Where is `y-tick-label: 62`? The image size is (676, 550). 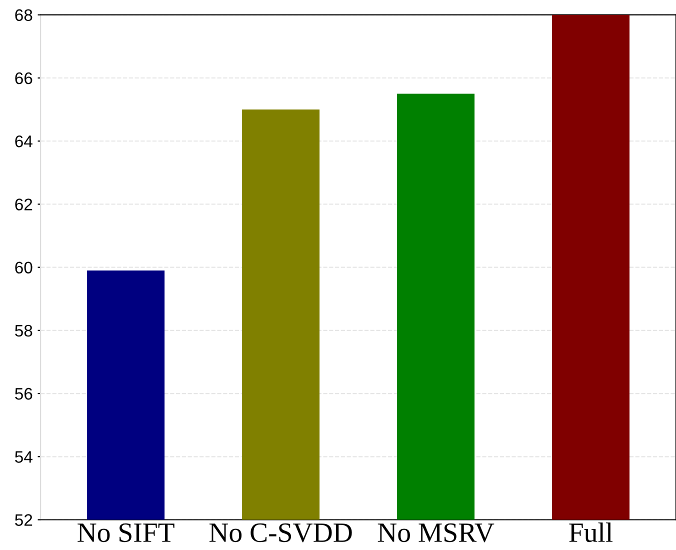 y-tick-label: 62 is located at coordinates (23, 204).